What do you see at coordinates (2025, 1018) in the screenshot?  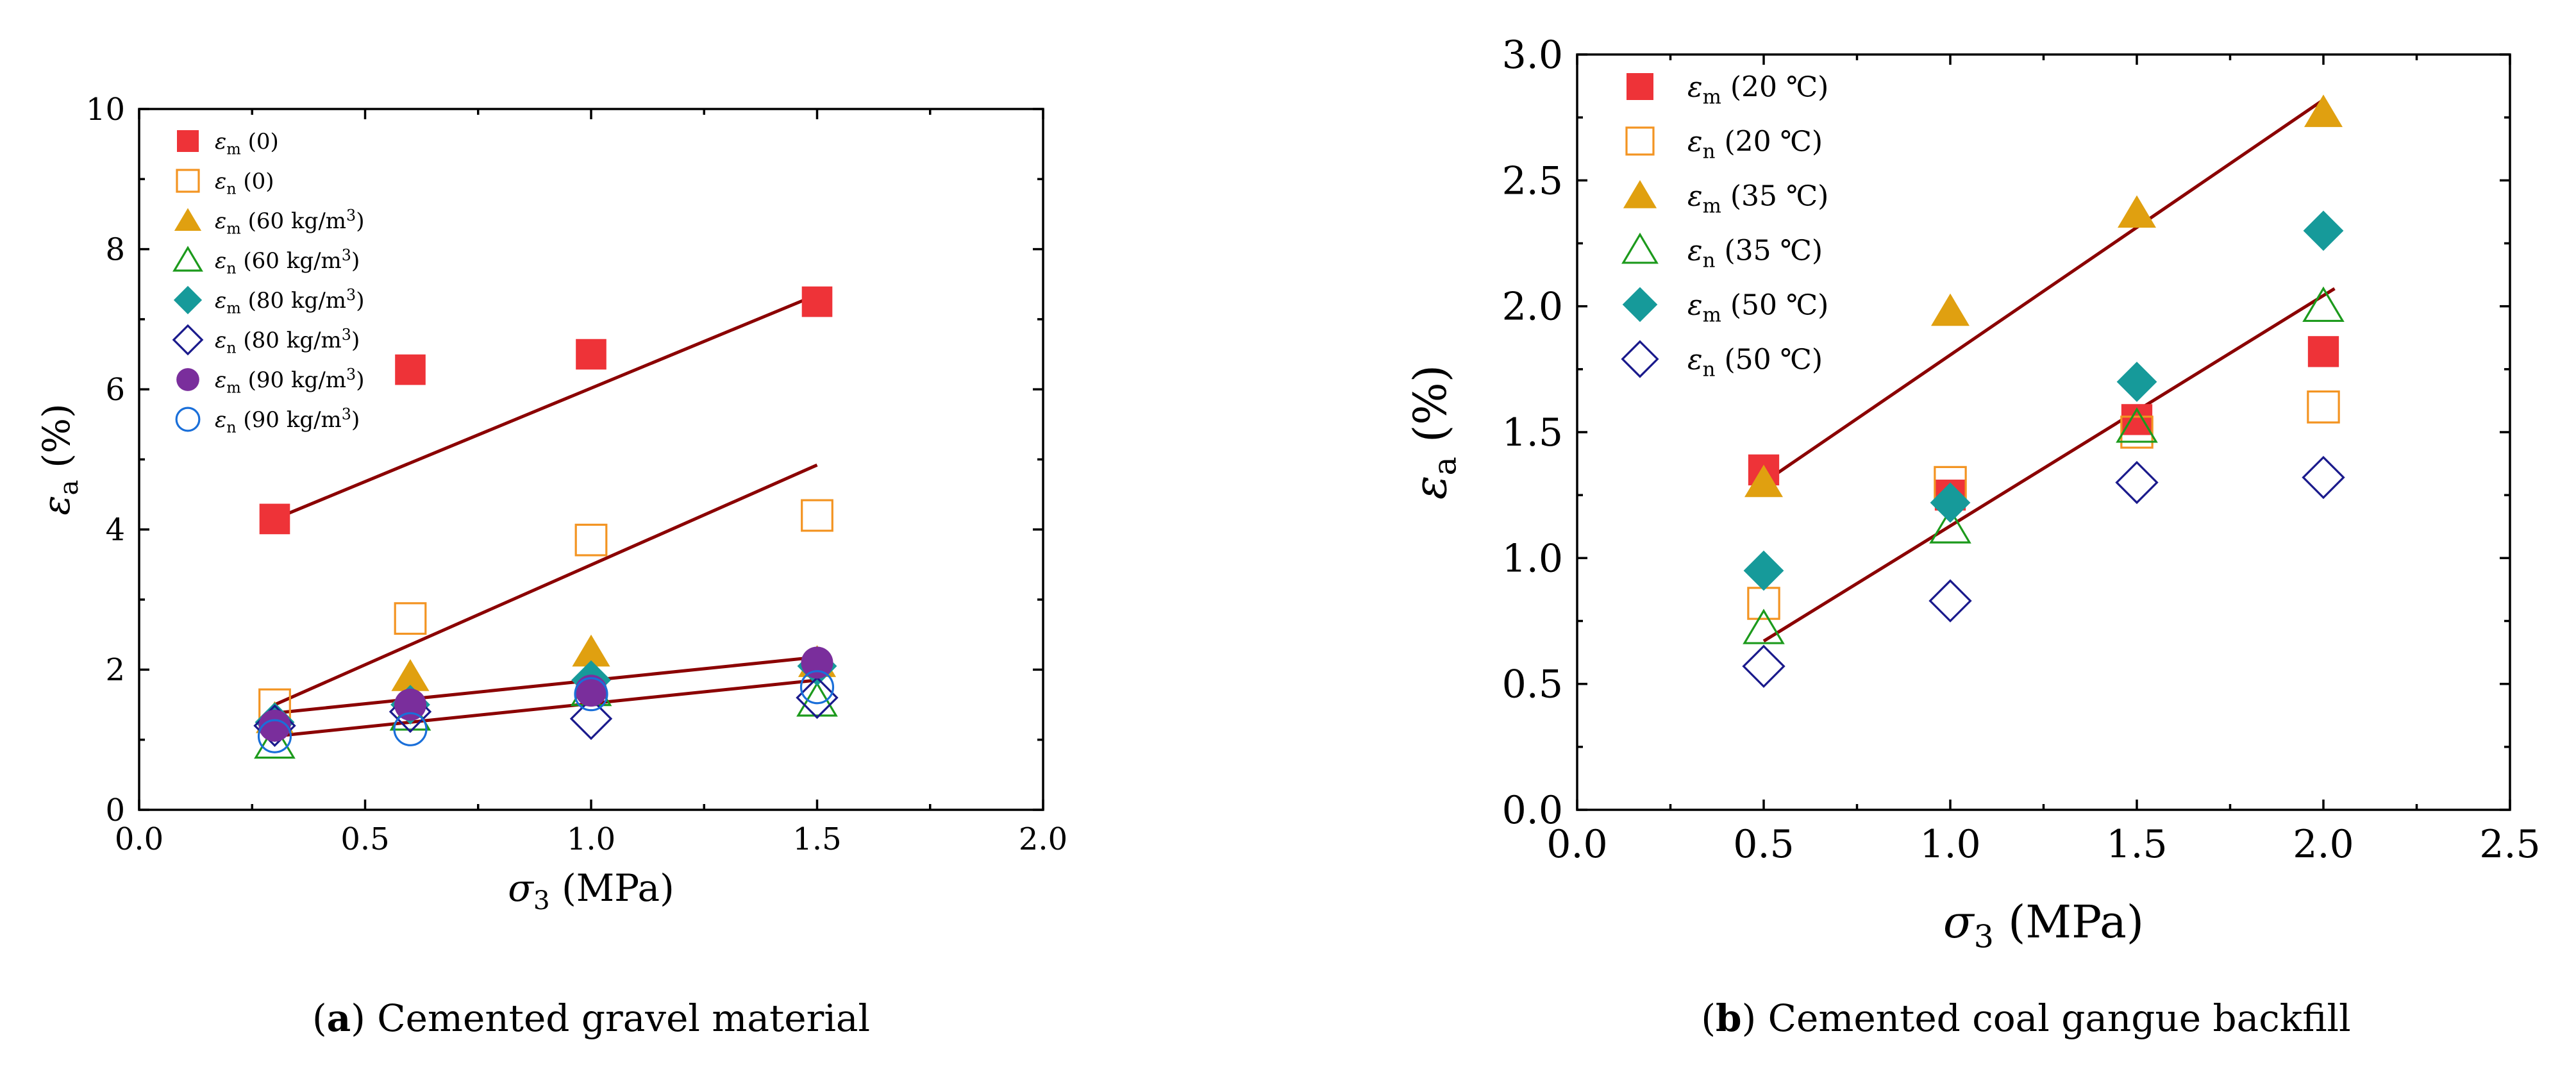 I see `panel-caption: (b) Cemented coal gangue backfill` at bounding box center [2025, 1018].